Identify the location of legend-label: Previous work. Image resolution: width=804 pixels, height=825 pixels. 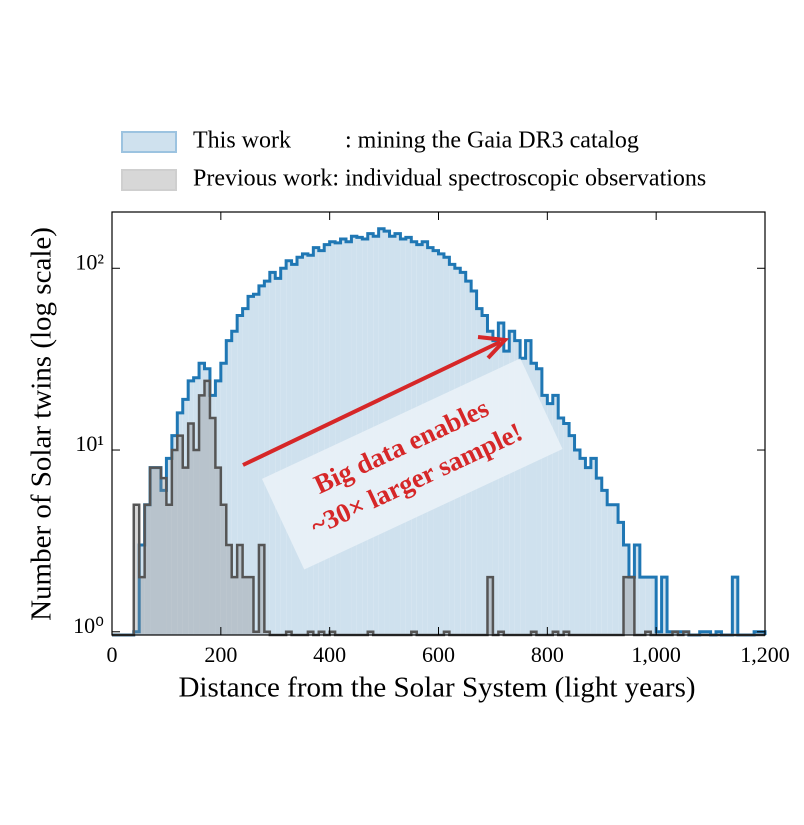
(262, 179).